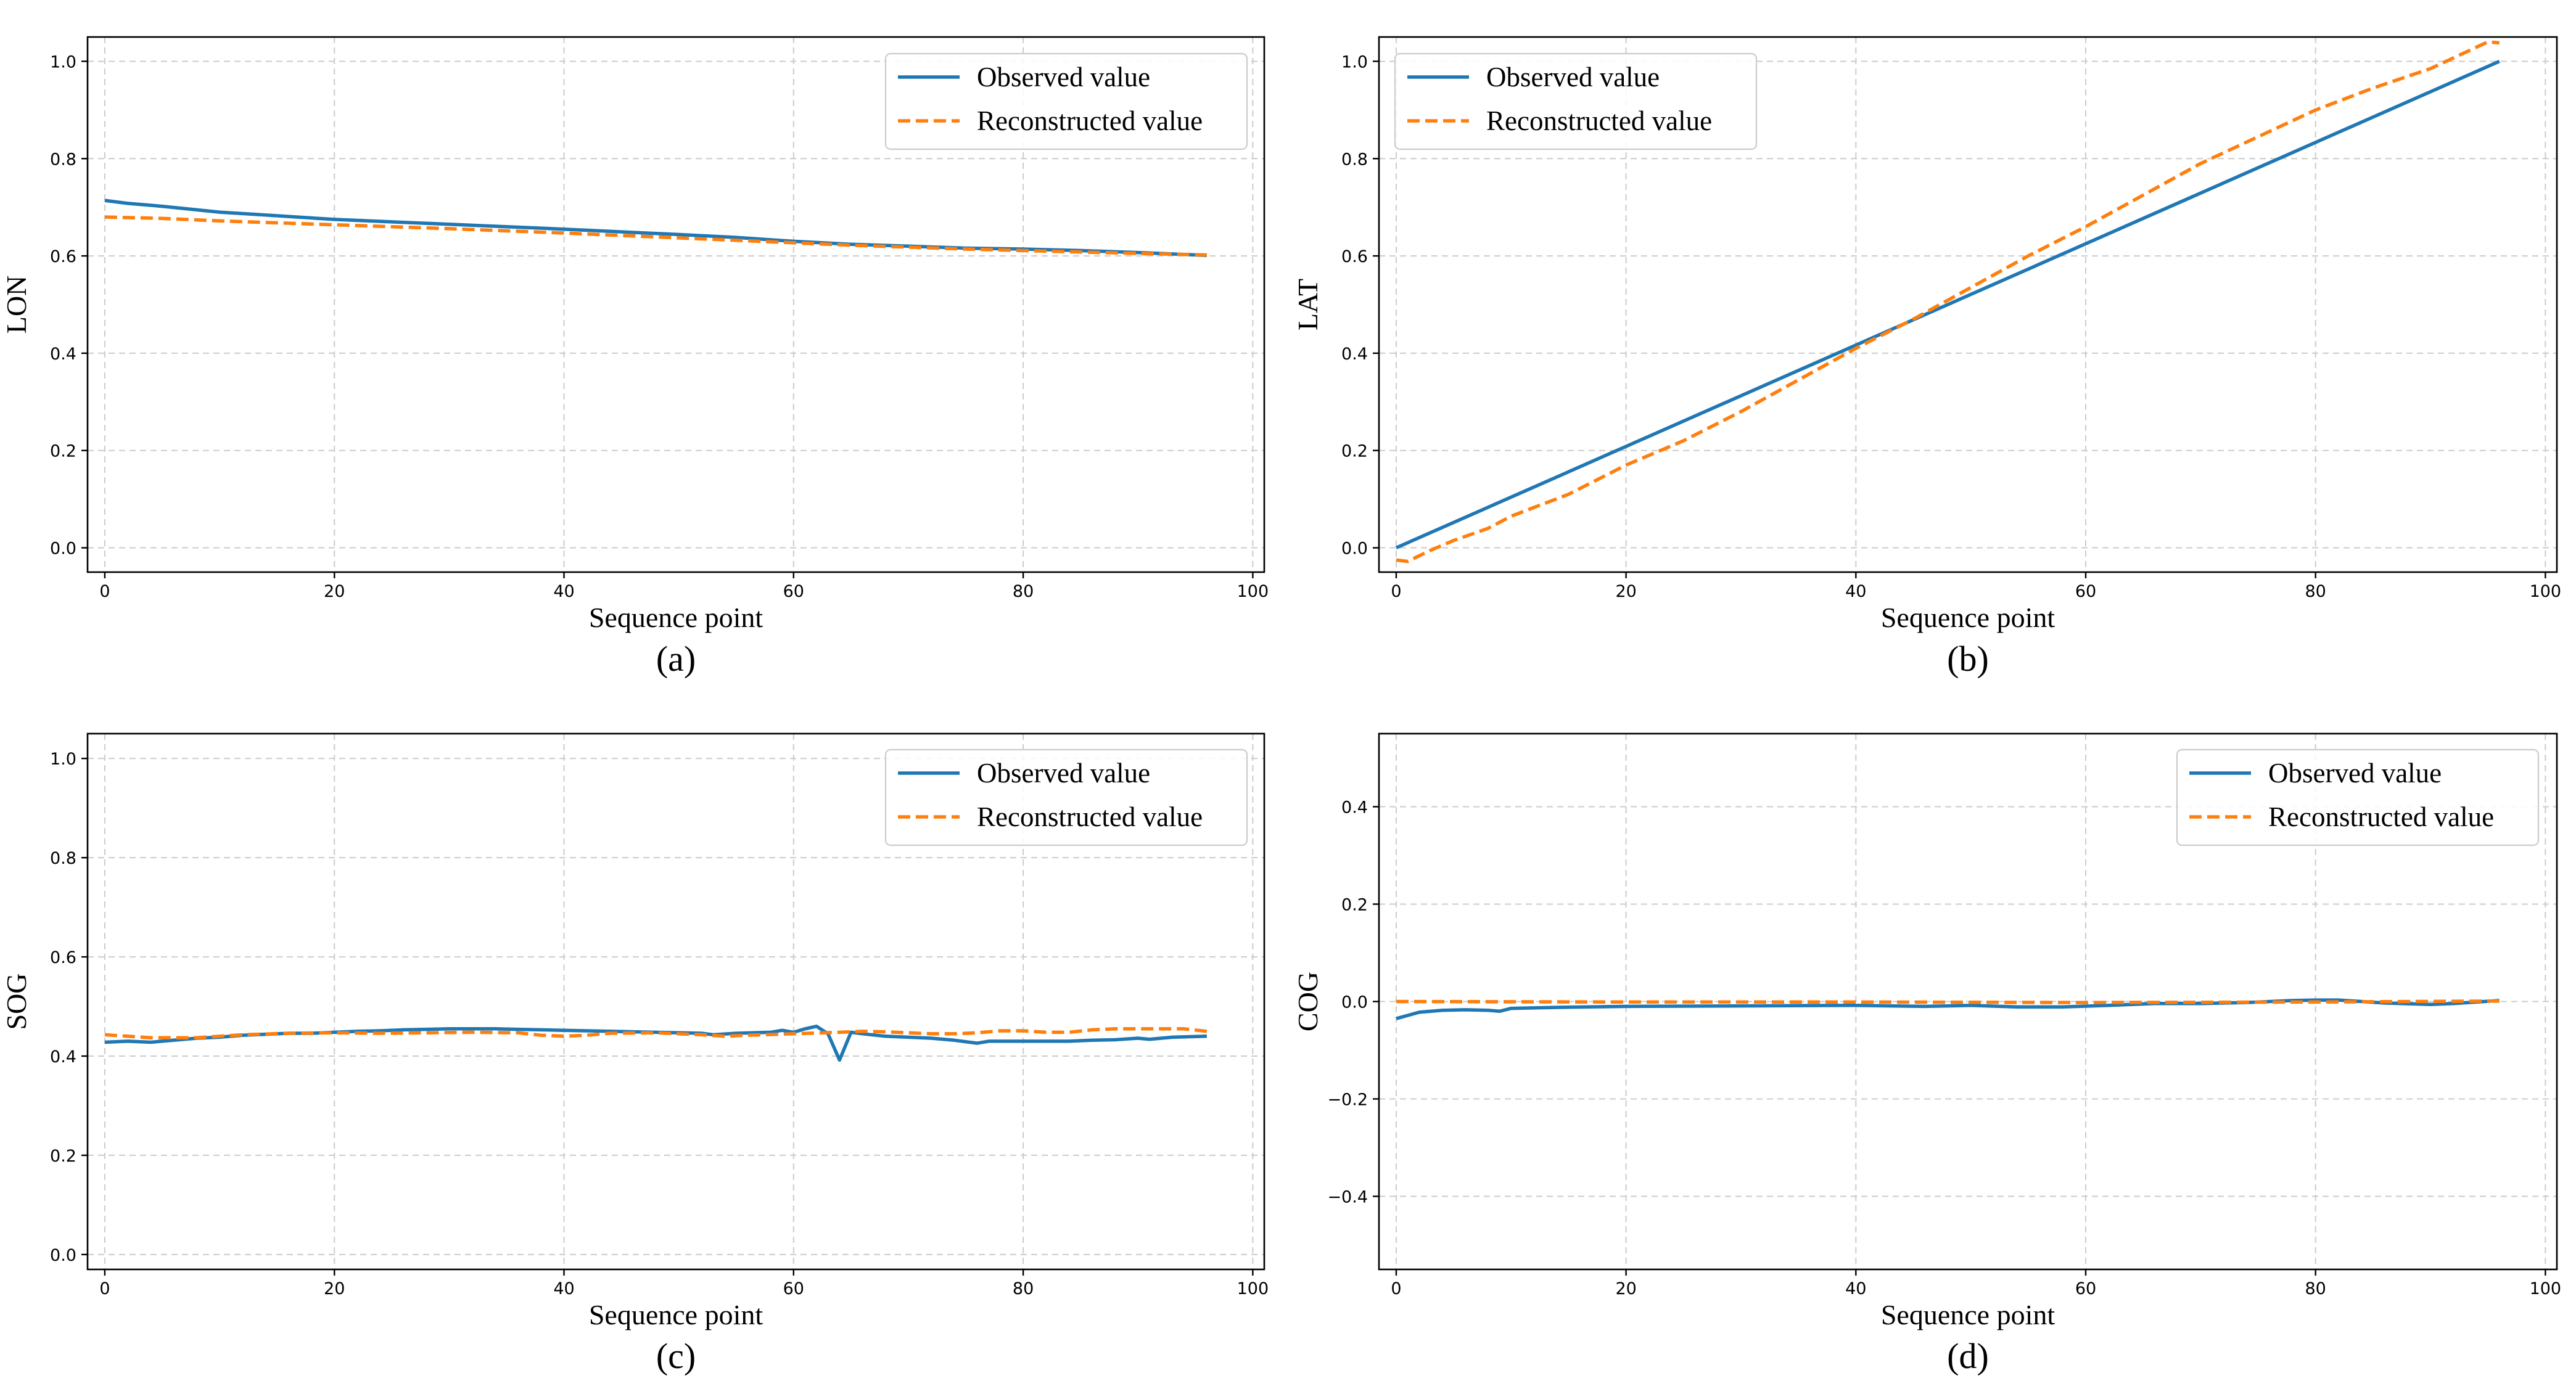 This screenshot has width=2576, height=1389. Describe the element at coordinates (1968, 659) in the screenshot. I see `panel-caption: (b)` at that location.